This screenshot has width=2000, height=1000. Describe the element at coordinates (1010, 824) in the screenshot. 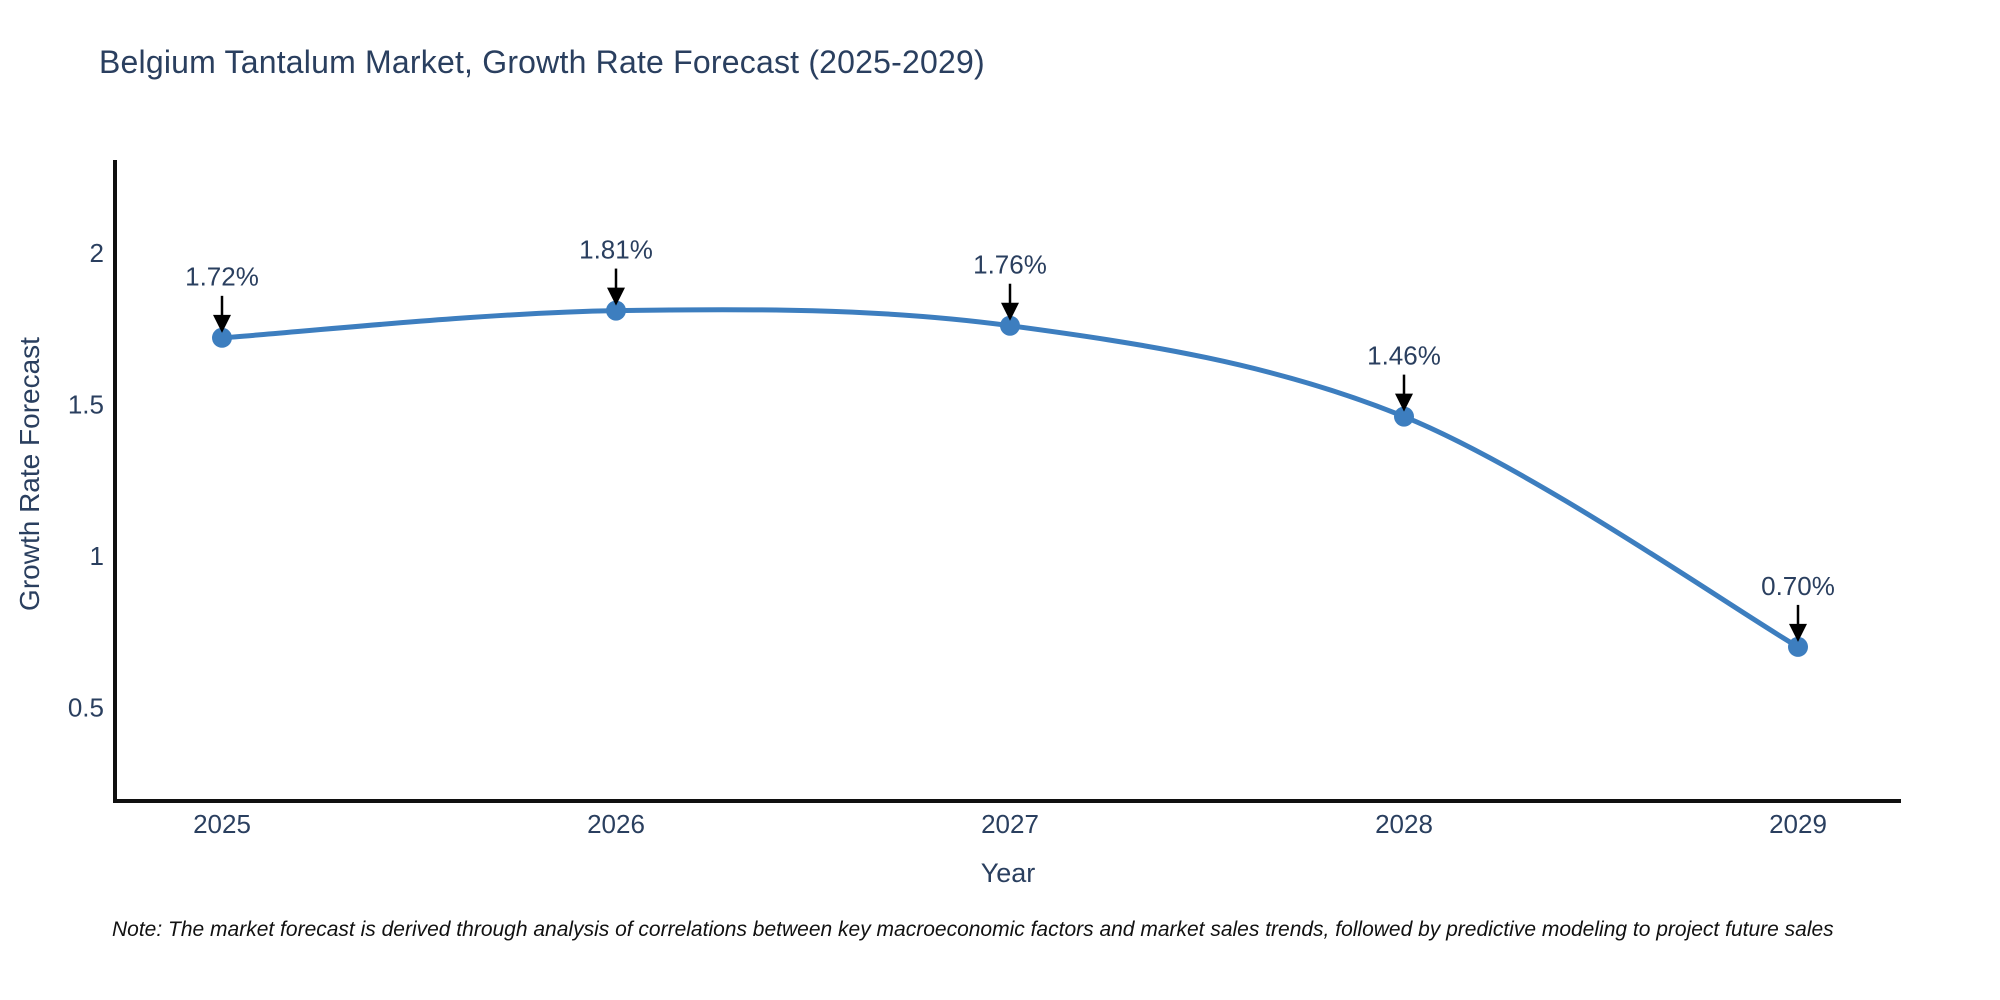

I see `x-tick-label: 2027` at that location.